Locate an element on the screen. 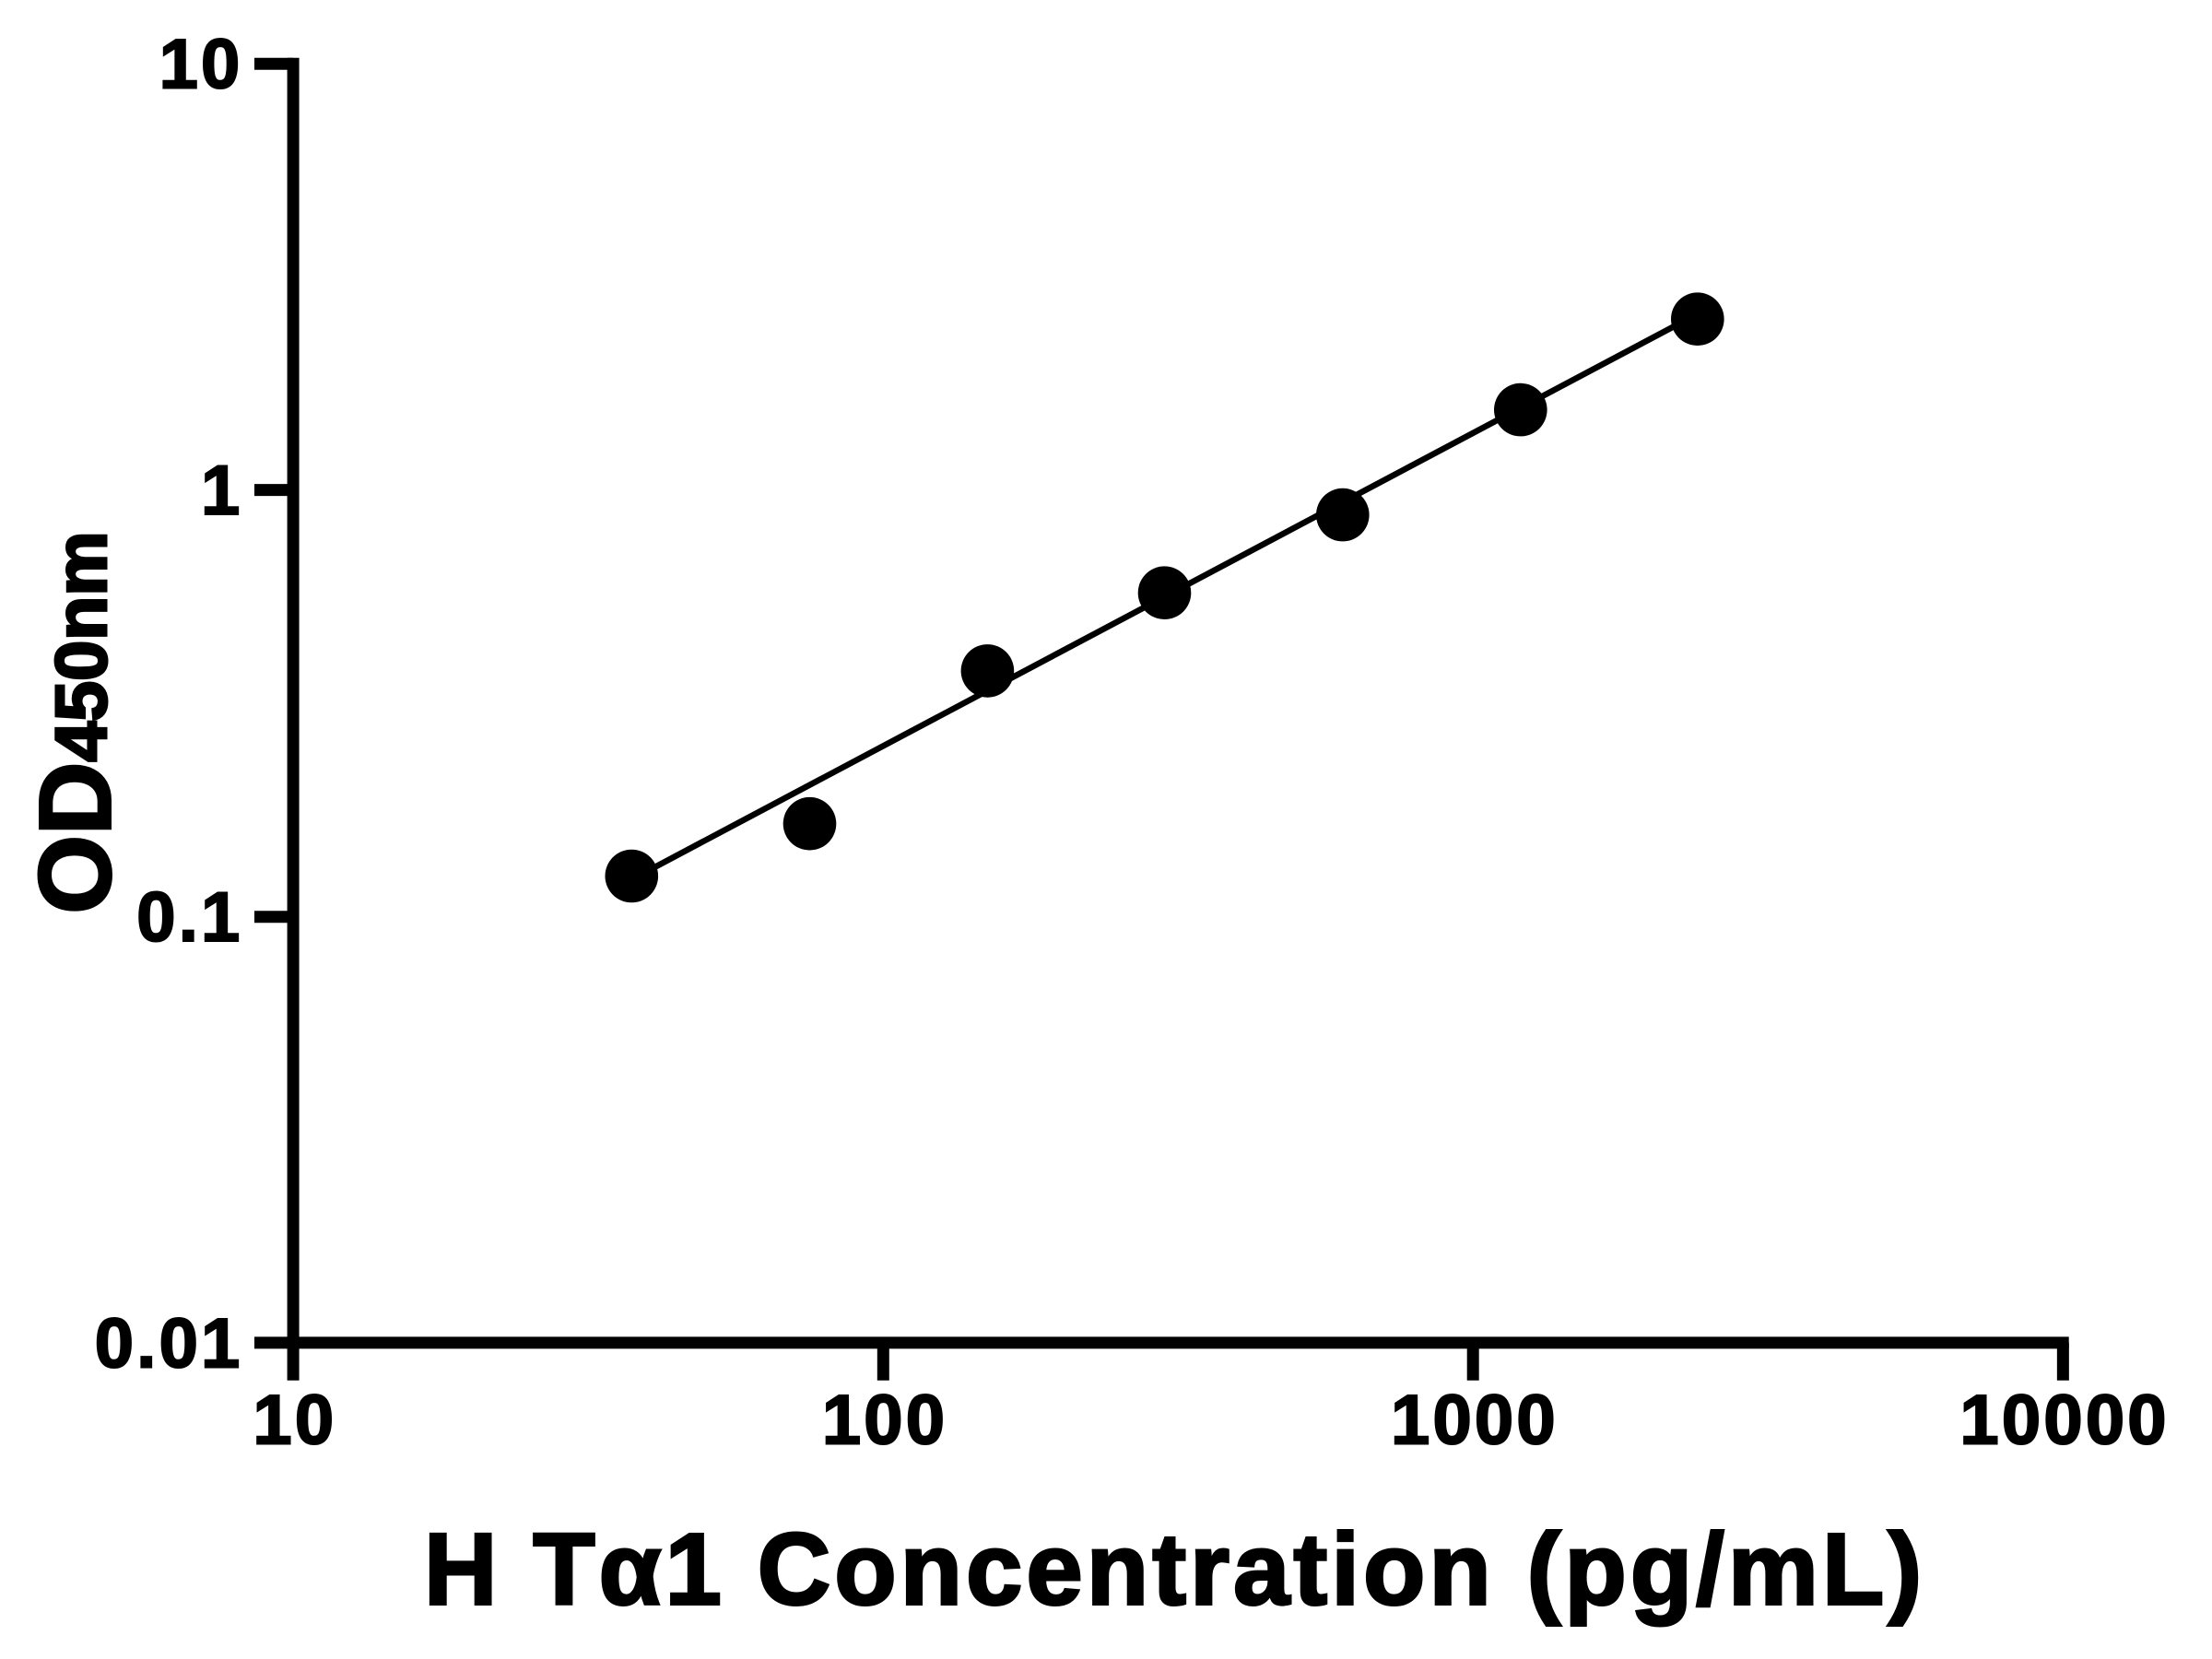 This screenshot has height=1659, width=2212. svg-text: 0.1 is located at coordinates (189, 917).